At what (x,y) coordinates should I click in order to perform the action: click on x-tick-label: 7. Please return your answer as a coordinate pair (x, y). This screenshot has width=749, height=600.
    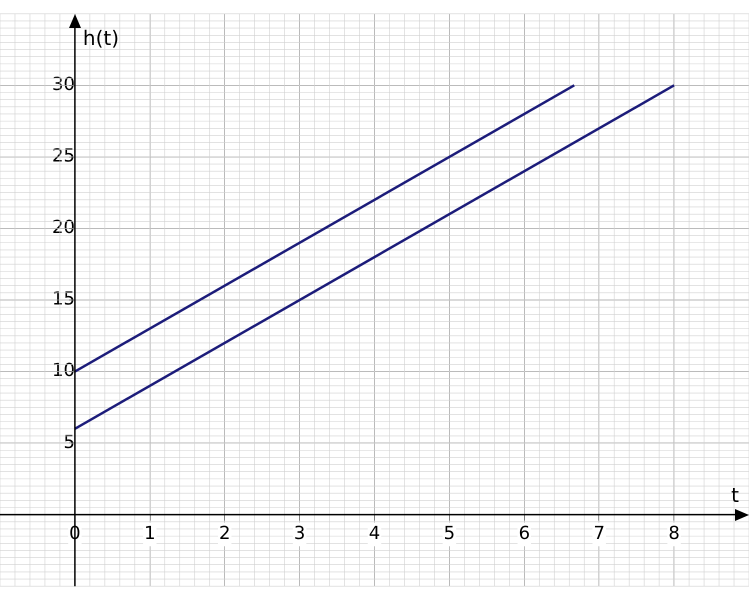
    Looking at the image, I should click on (599, 533).